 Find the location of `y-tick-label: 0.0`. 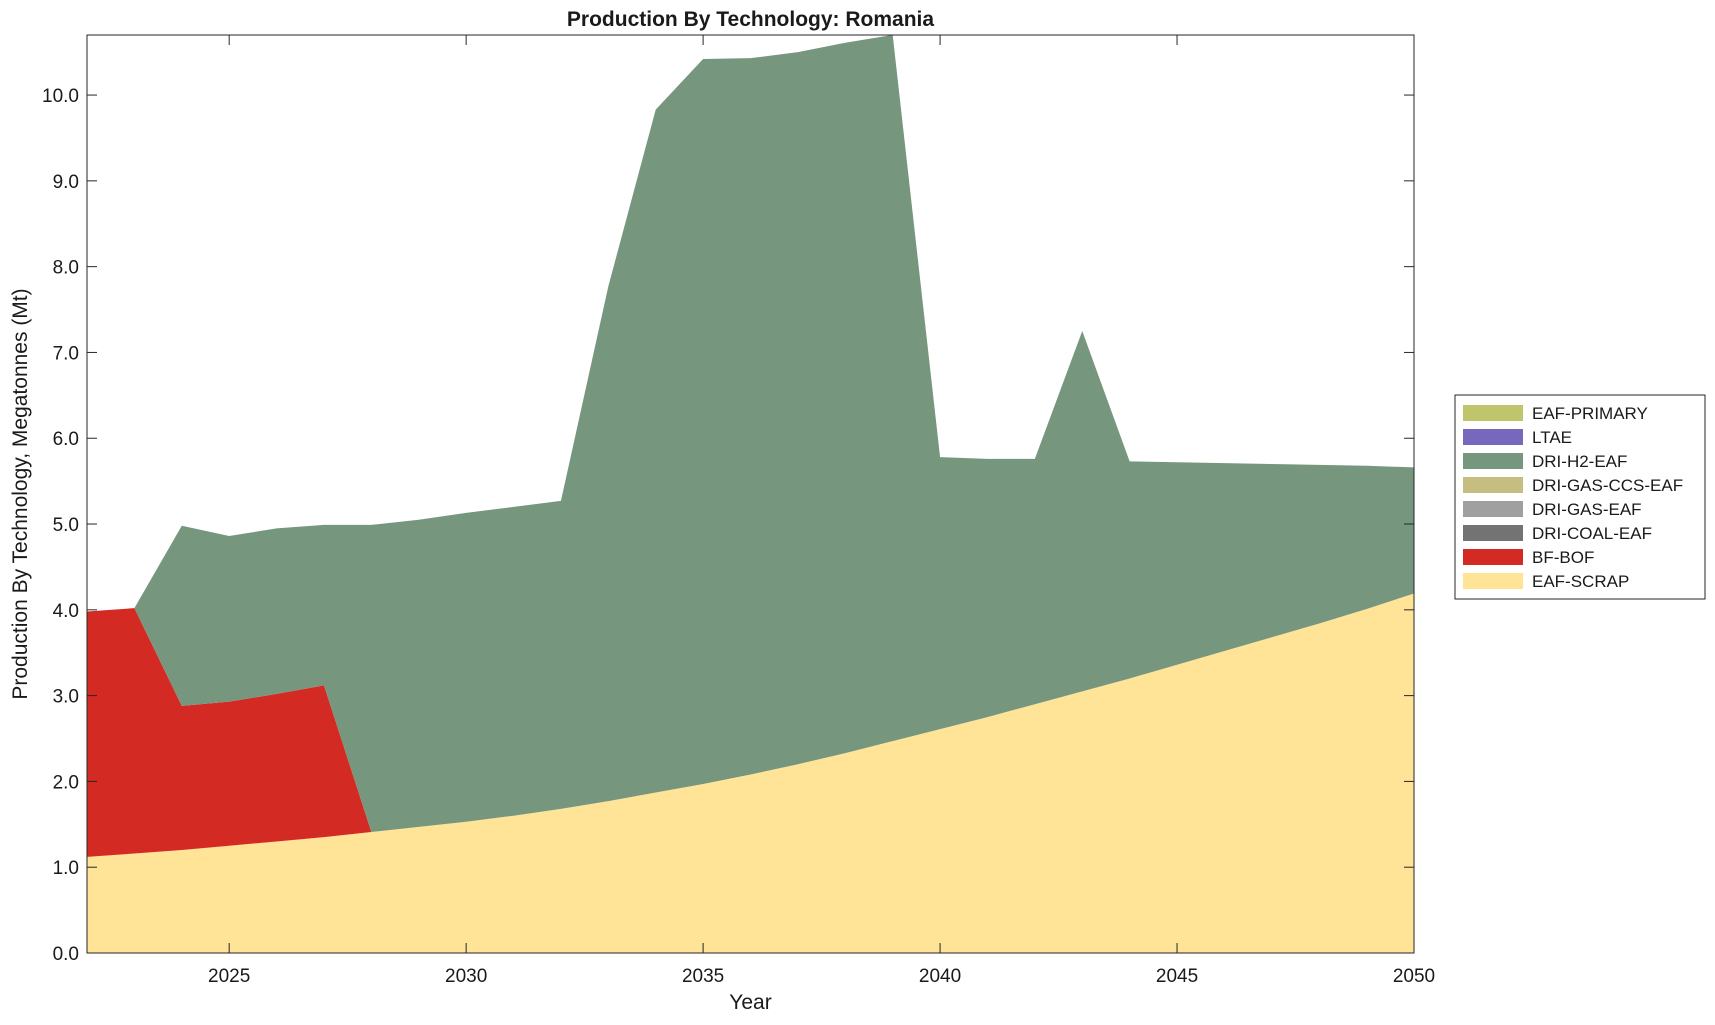

y-tick-label: 0.0 is located at coordinates (66, 954).